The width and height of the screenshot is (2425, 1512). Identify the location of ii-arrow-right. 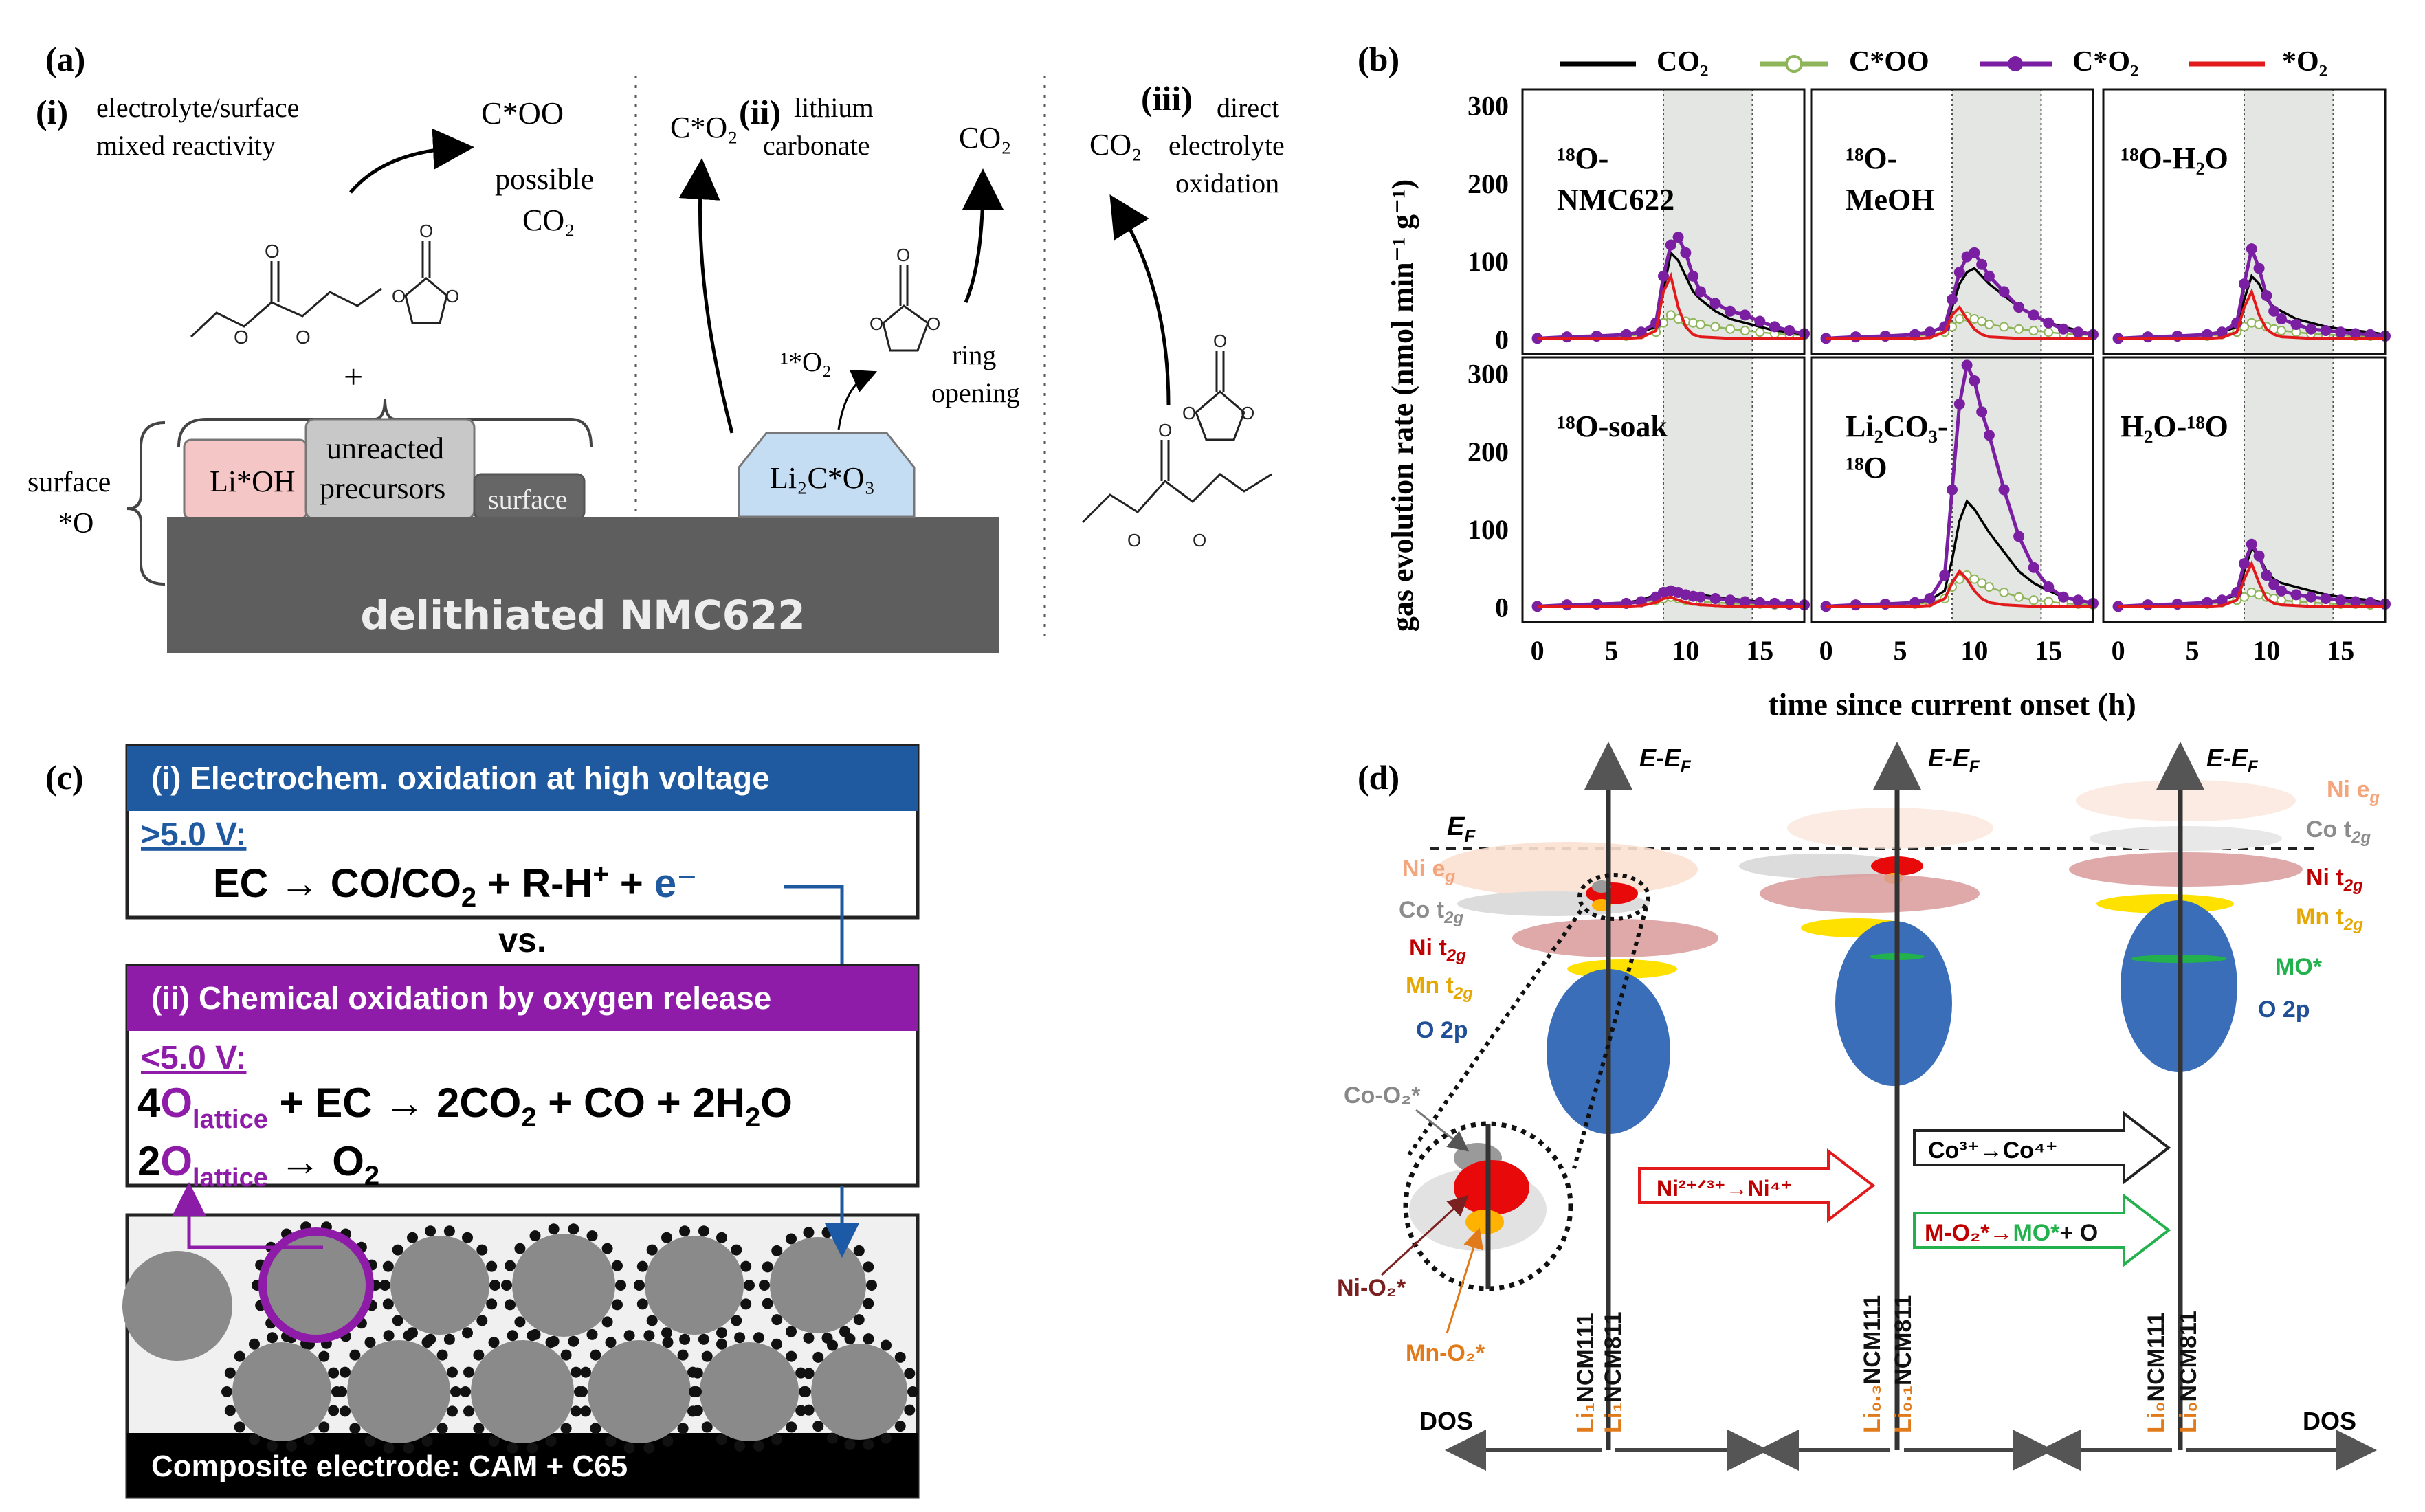
(983, 235).